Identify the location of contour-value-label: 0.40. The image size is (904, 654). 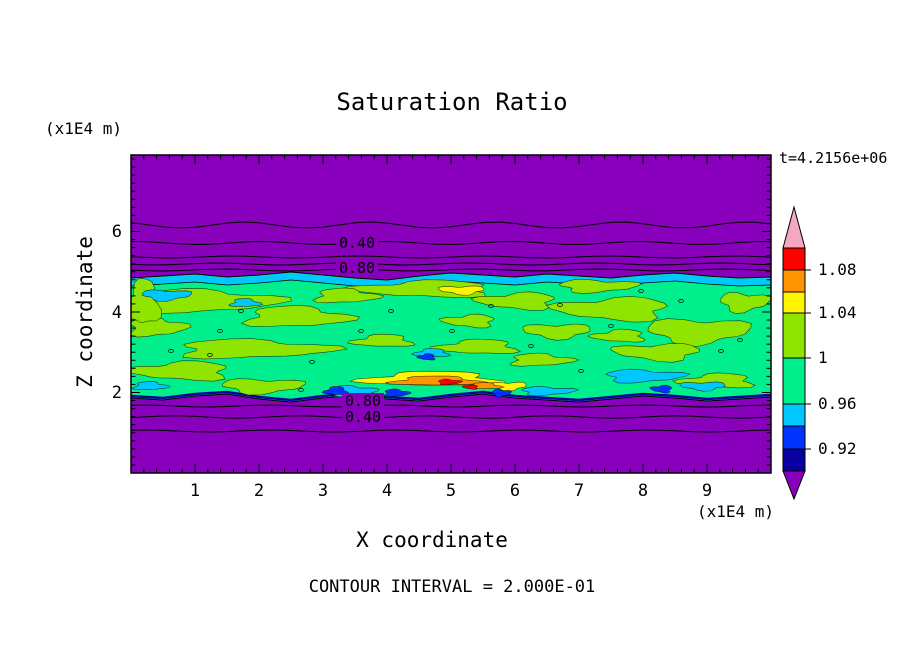
(357, 243).